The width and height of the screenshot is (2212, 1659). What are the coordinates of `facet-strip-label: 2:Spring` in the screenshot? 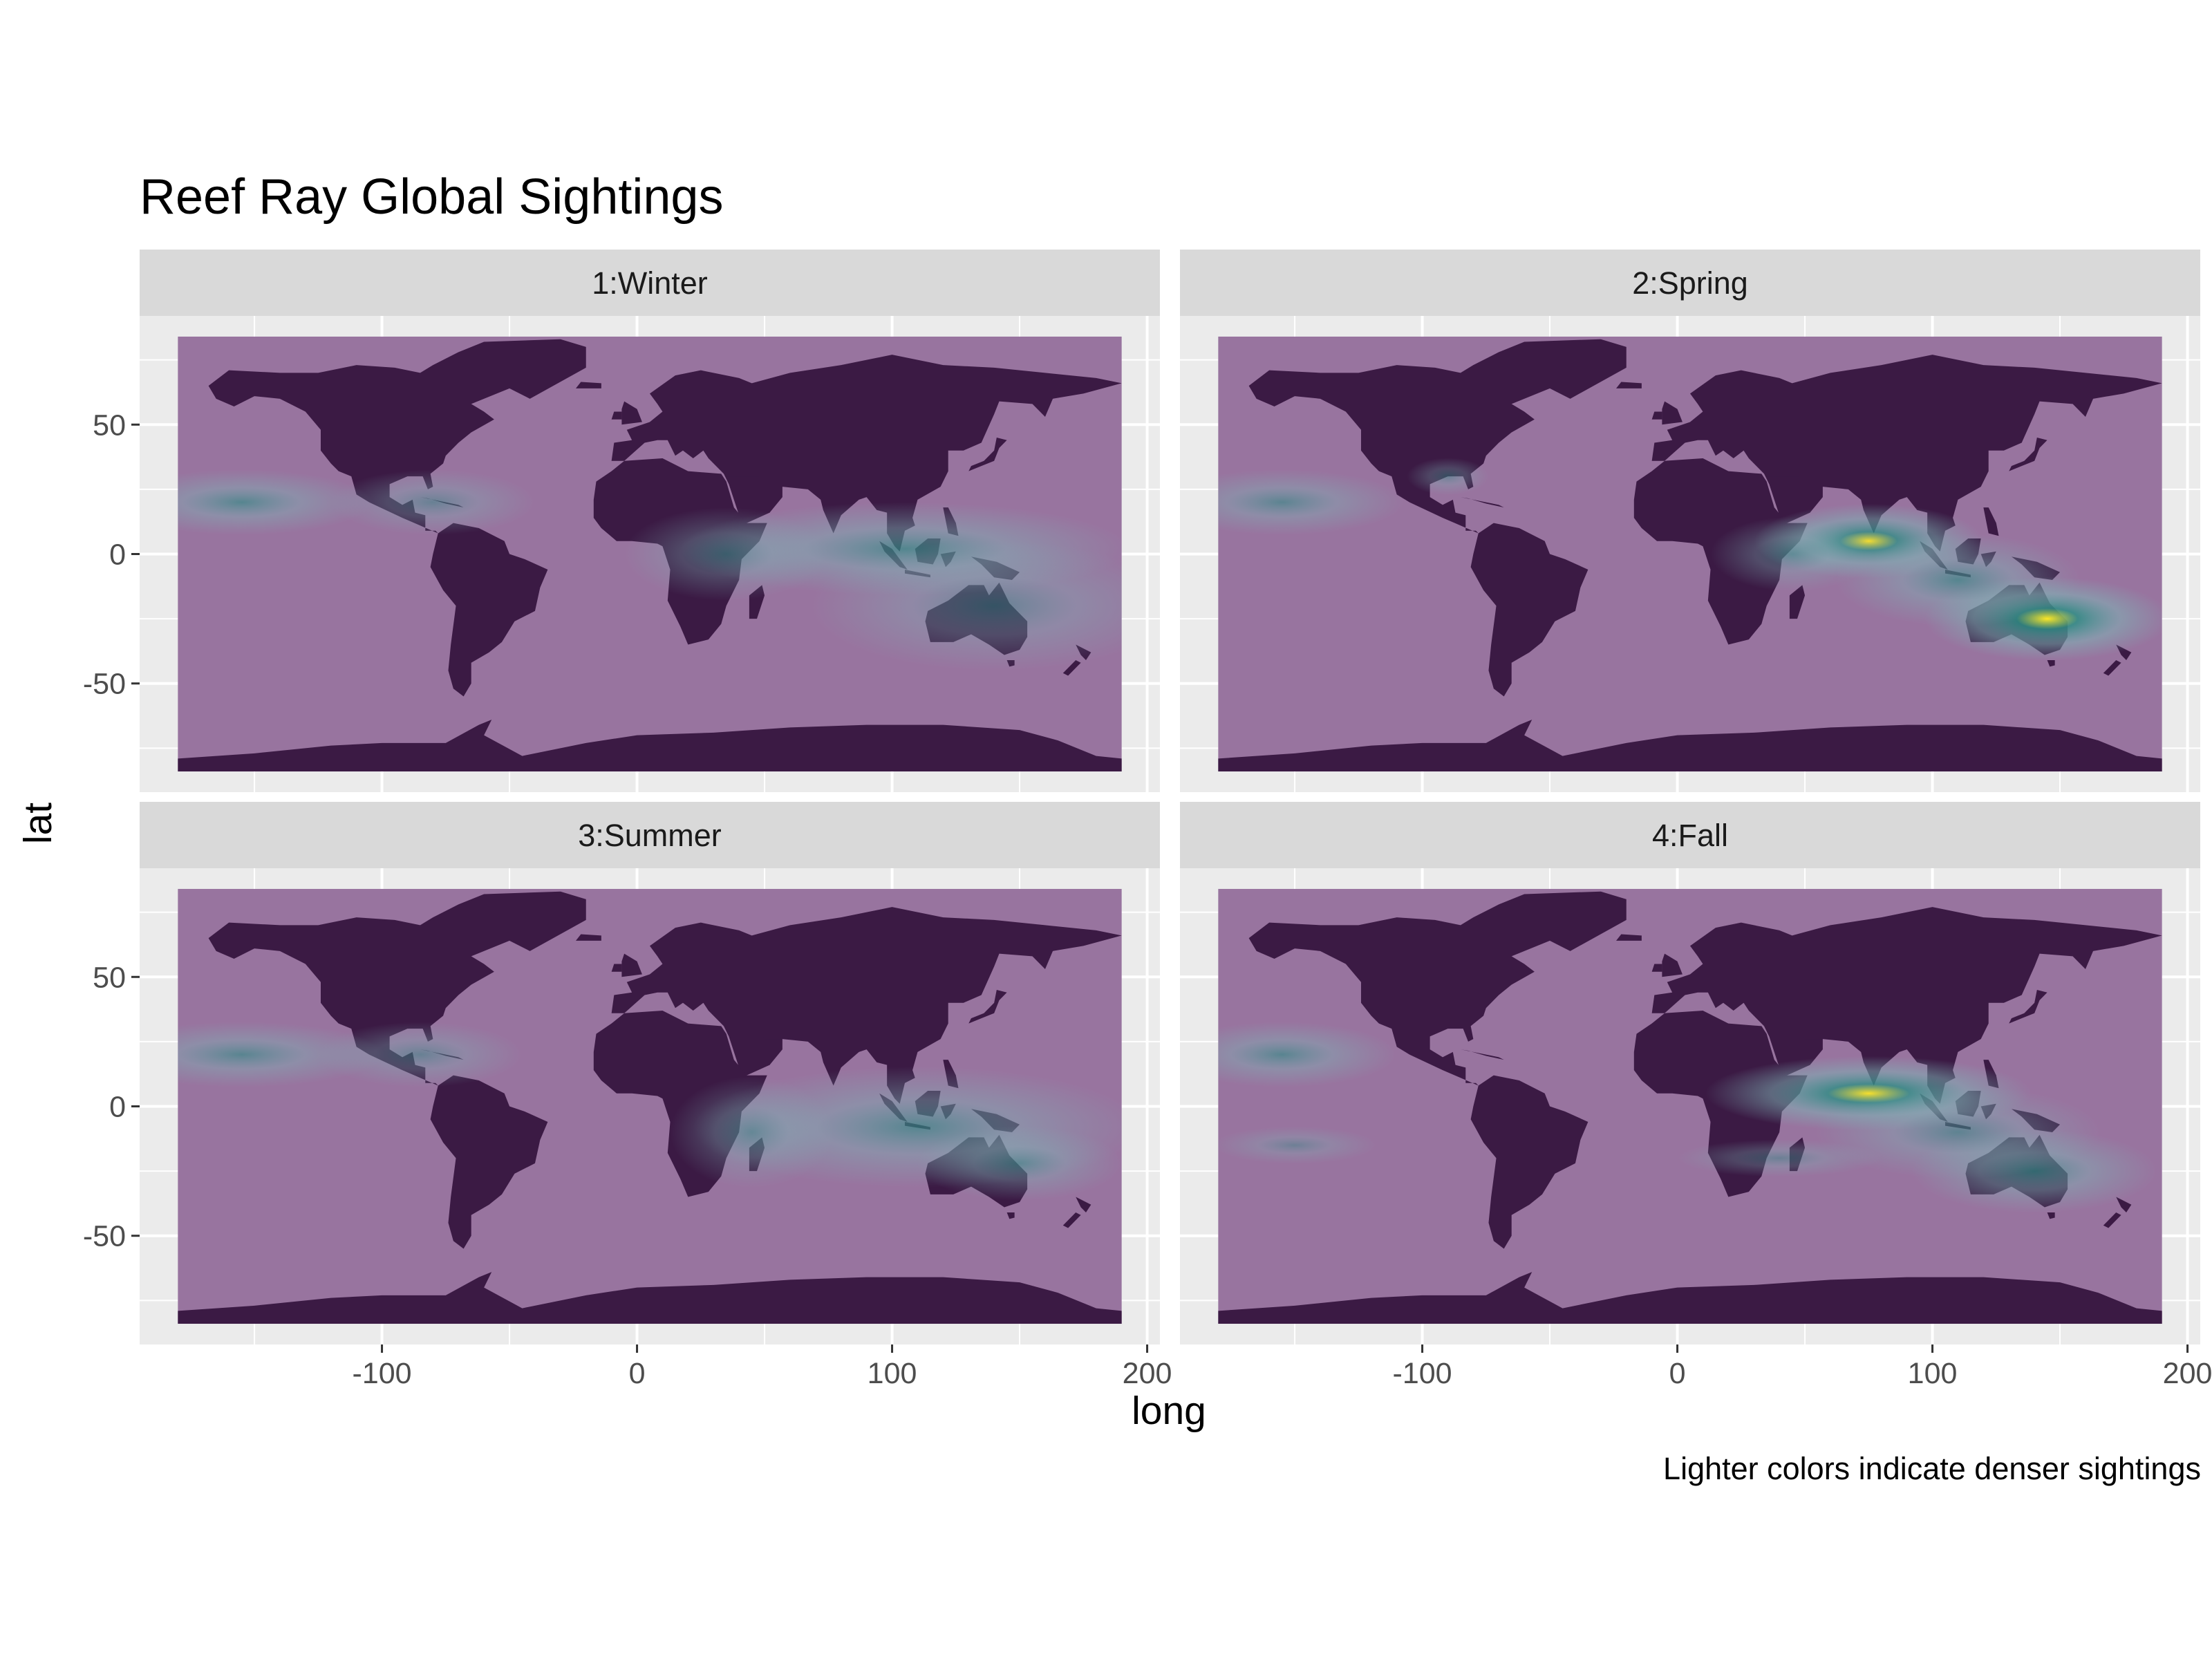 It's located at (1690, 283).